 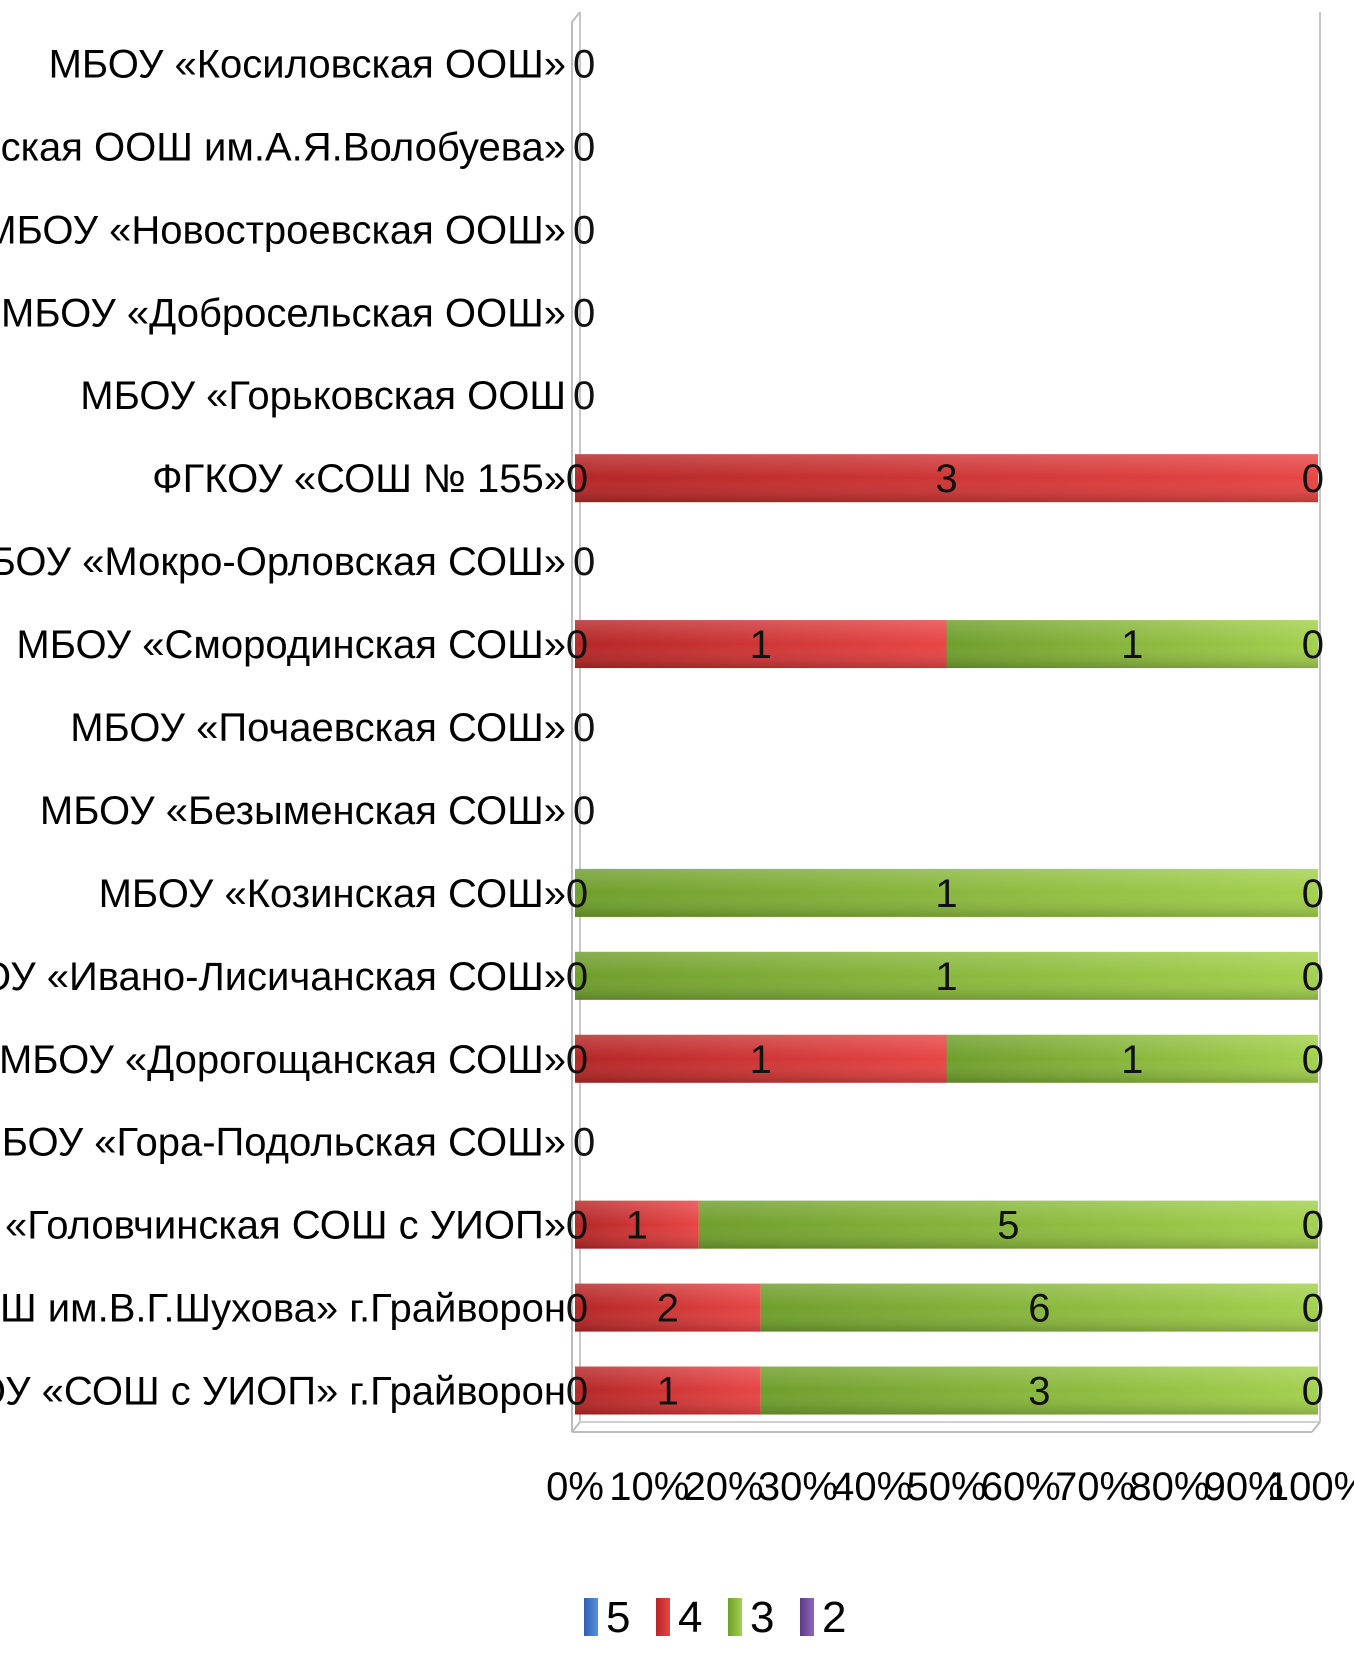 I want to click on category-label: МБОУ «Козинская СОШ», so click(x=332, y=894).